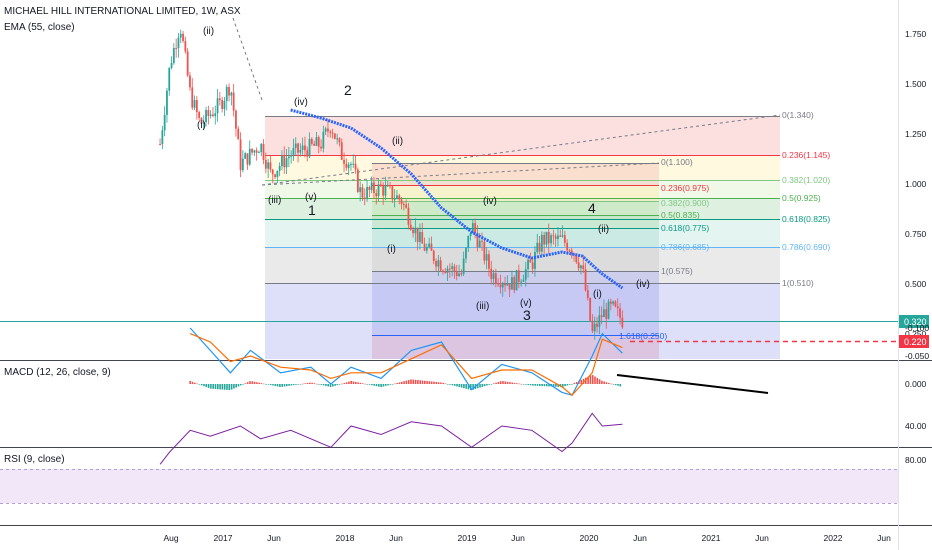  I want to click on wave-label-1: (i), so click(201, 125).